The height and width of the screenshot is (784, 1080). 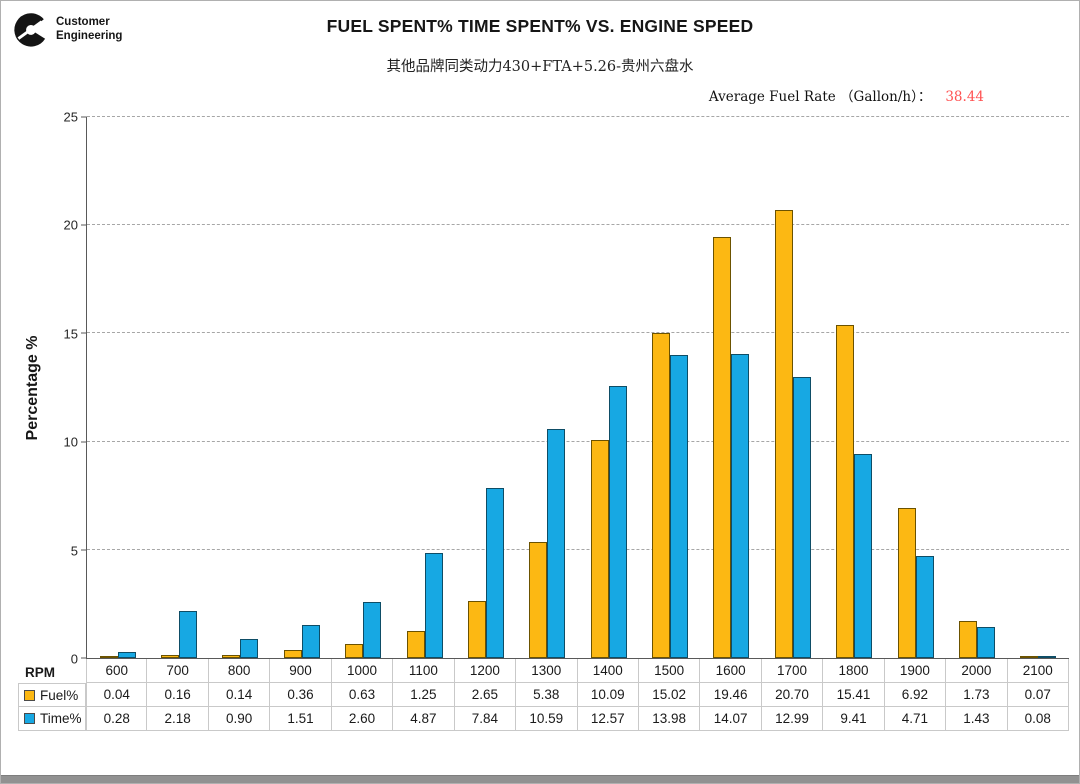 I want to click on fuel-value-cell: 20.70, so click(x=792, y=695).